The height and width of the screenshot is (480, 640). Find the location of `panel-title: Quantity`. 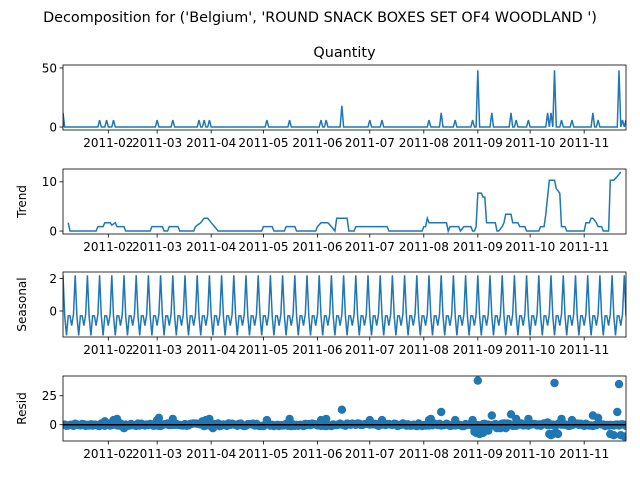

panel-title: Quantity is located at coordinates (344, 53).